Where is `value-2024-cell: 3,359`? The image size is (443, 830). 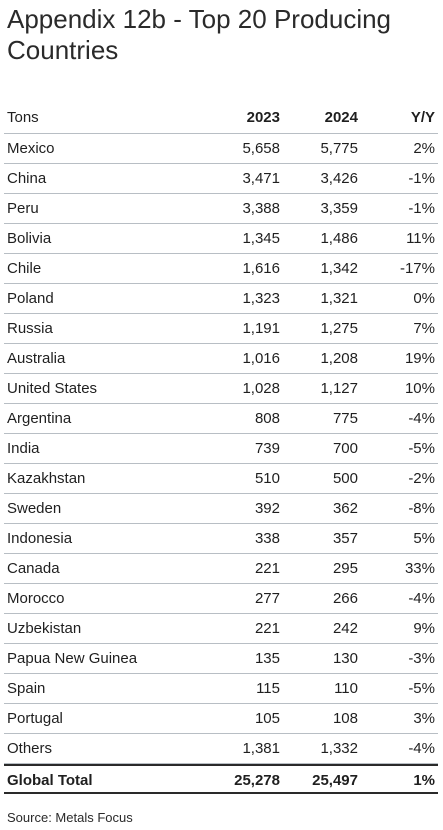 value-2024-cell: 3,359 is located at coordinates (339, 208).